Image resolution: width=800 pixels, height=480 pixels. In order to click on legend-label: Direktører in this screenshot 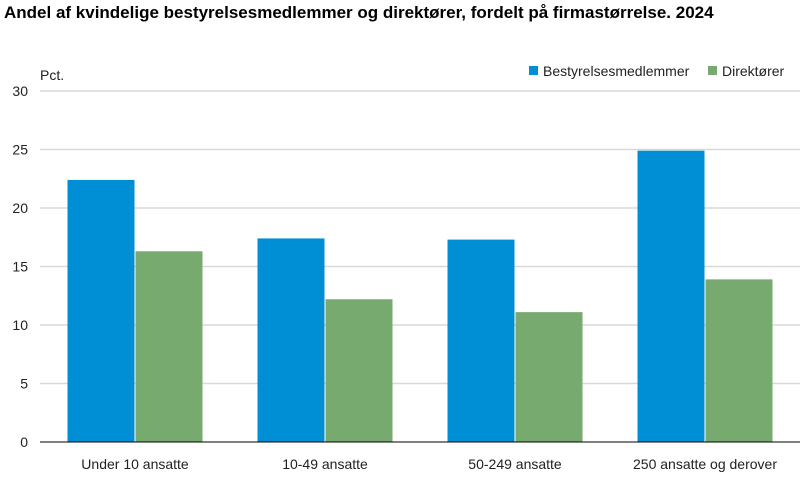, I will do `click(753, 71)`.